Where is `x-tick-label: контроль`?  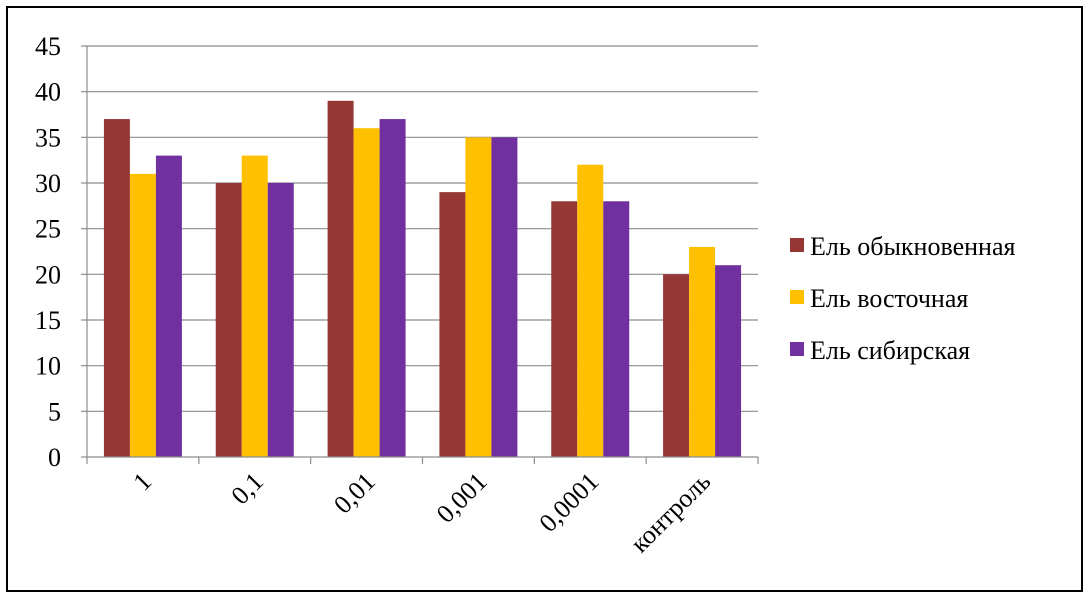
x-tick-label: контроль is located at coordinates (671, 513).